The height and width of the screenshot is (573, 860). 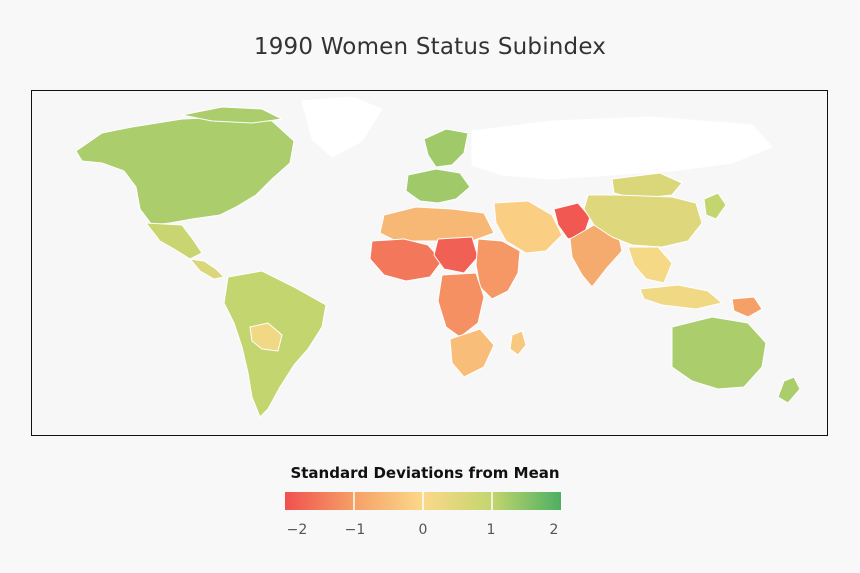 I want to click on region-bolivia, so click(x=266, y=337).